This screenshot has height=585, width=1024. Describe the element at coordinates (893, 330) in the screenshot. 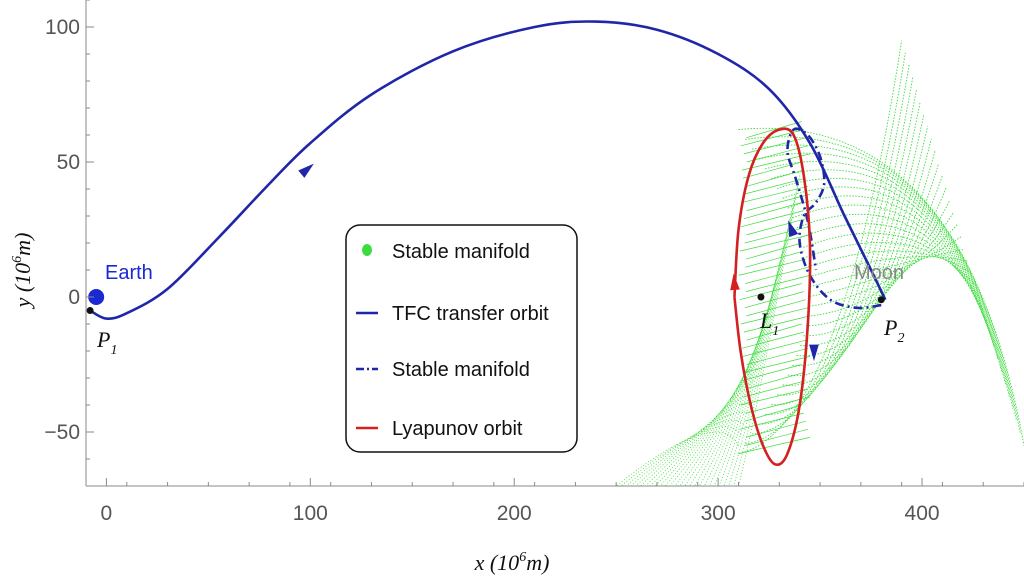

I see `p2-label: P2` at that location.